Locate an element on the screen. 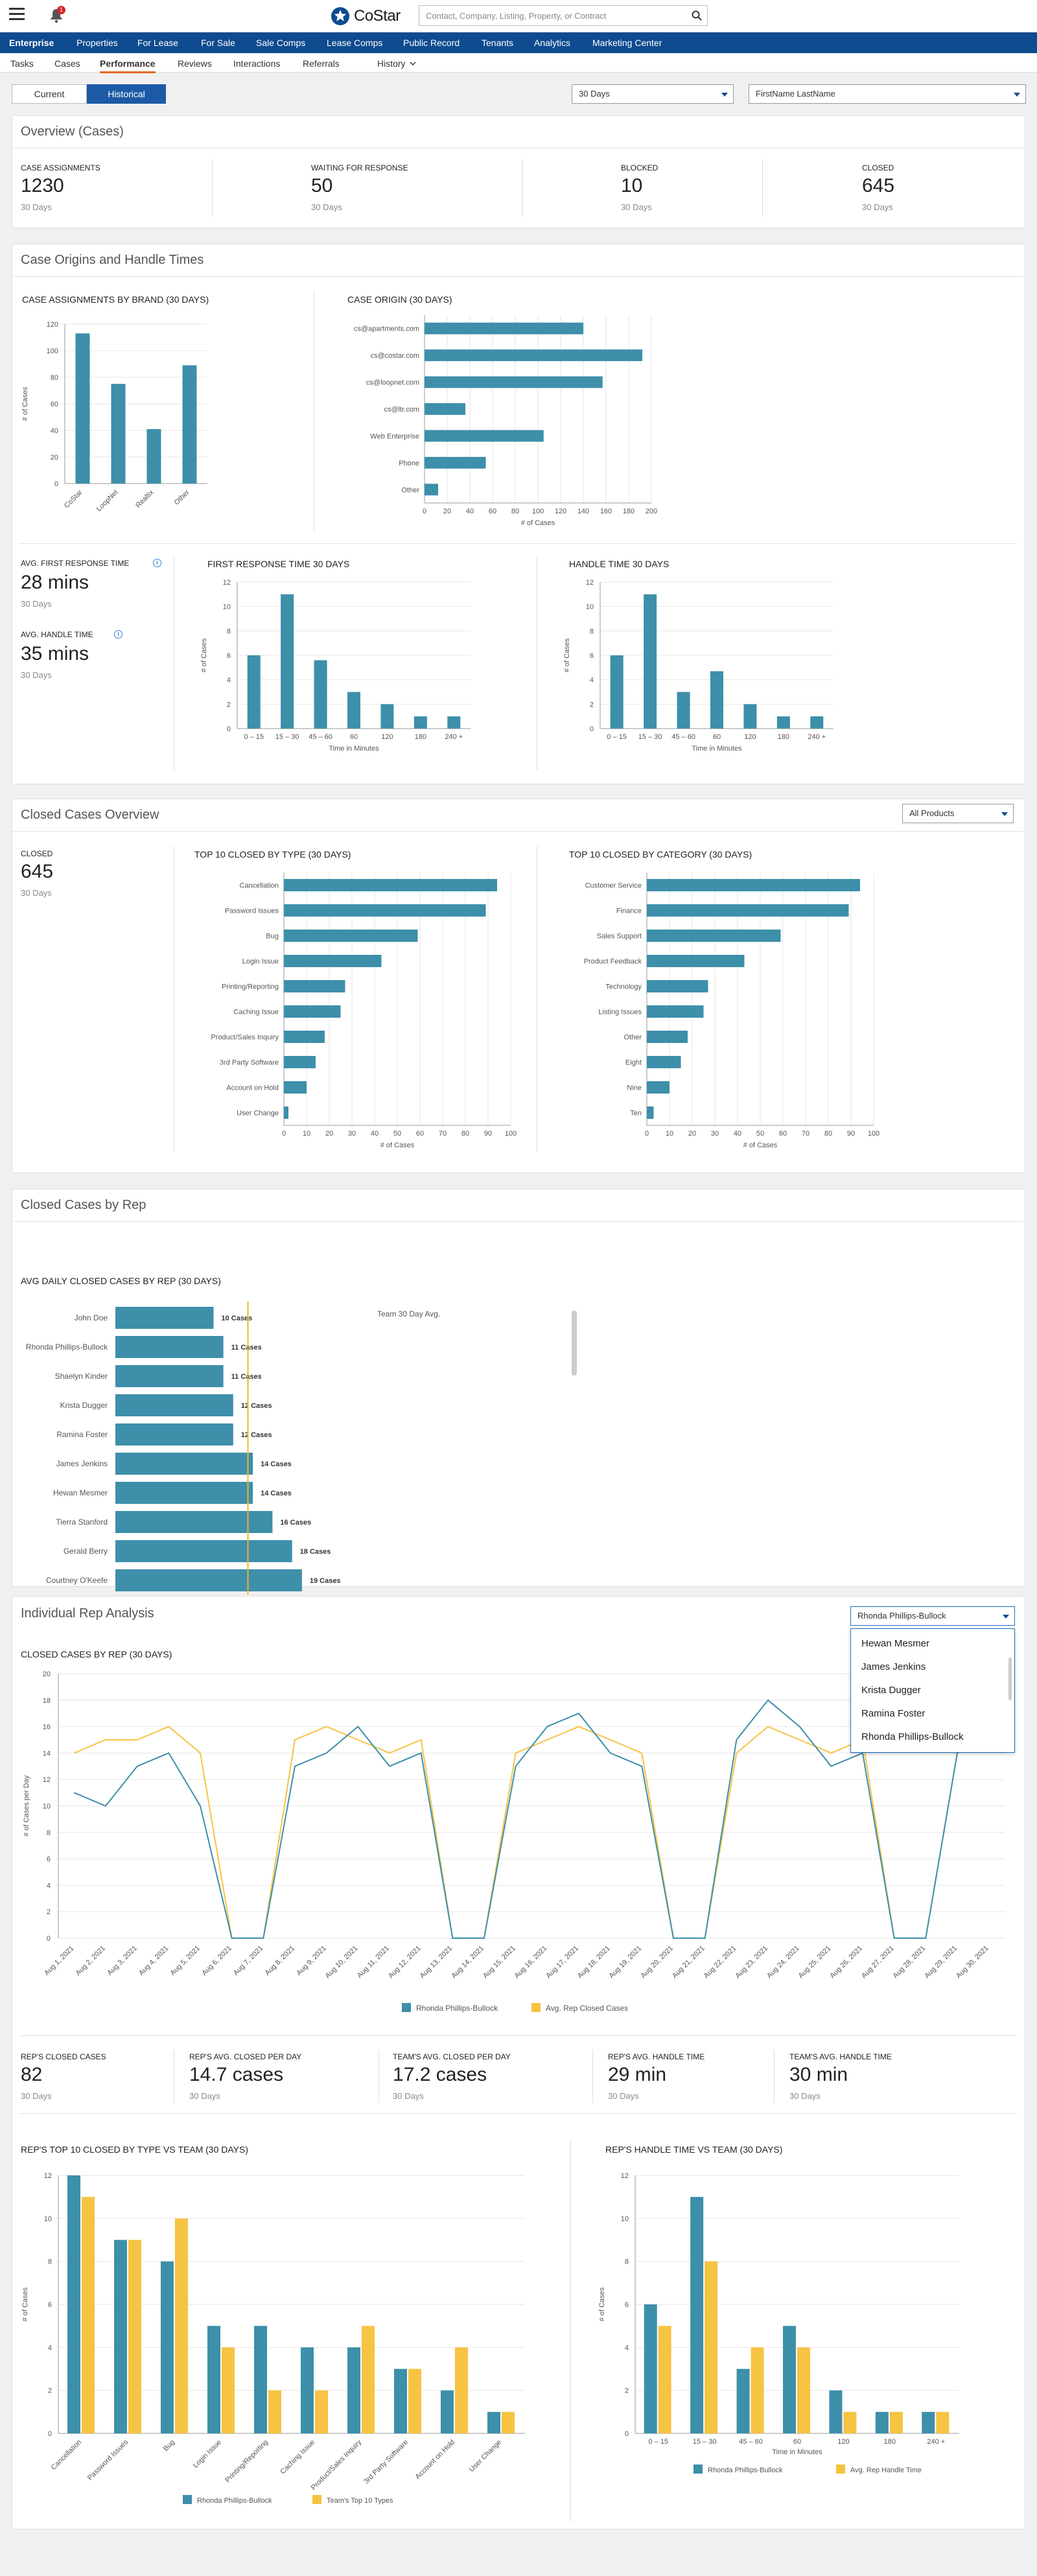 The height and width of the screenshot is (2576, 1037). tab-tasks: Tasks is located at coordinates (22, 63).